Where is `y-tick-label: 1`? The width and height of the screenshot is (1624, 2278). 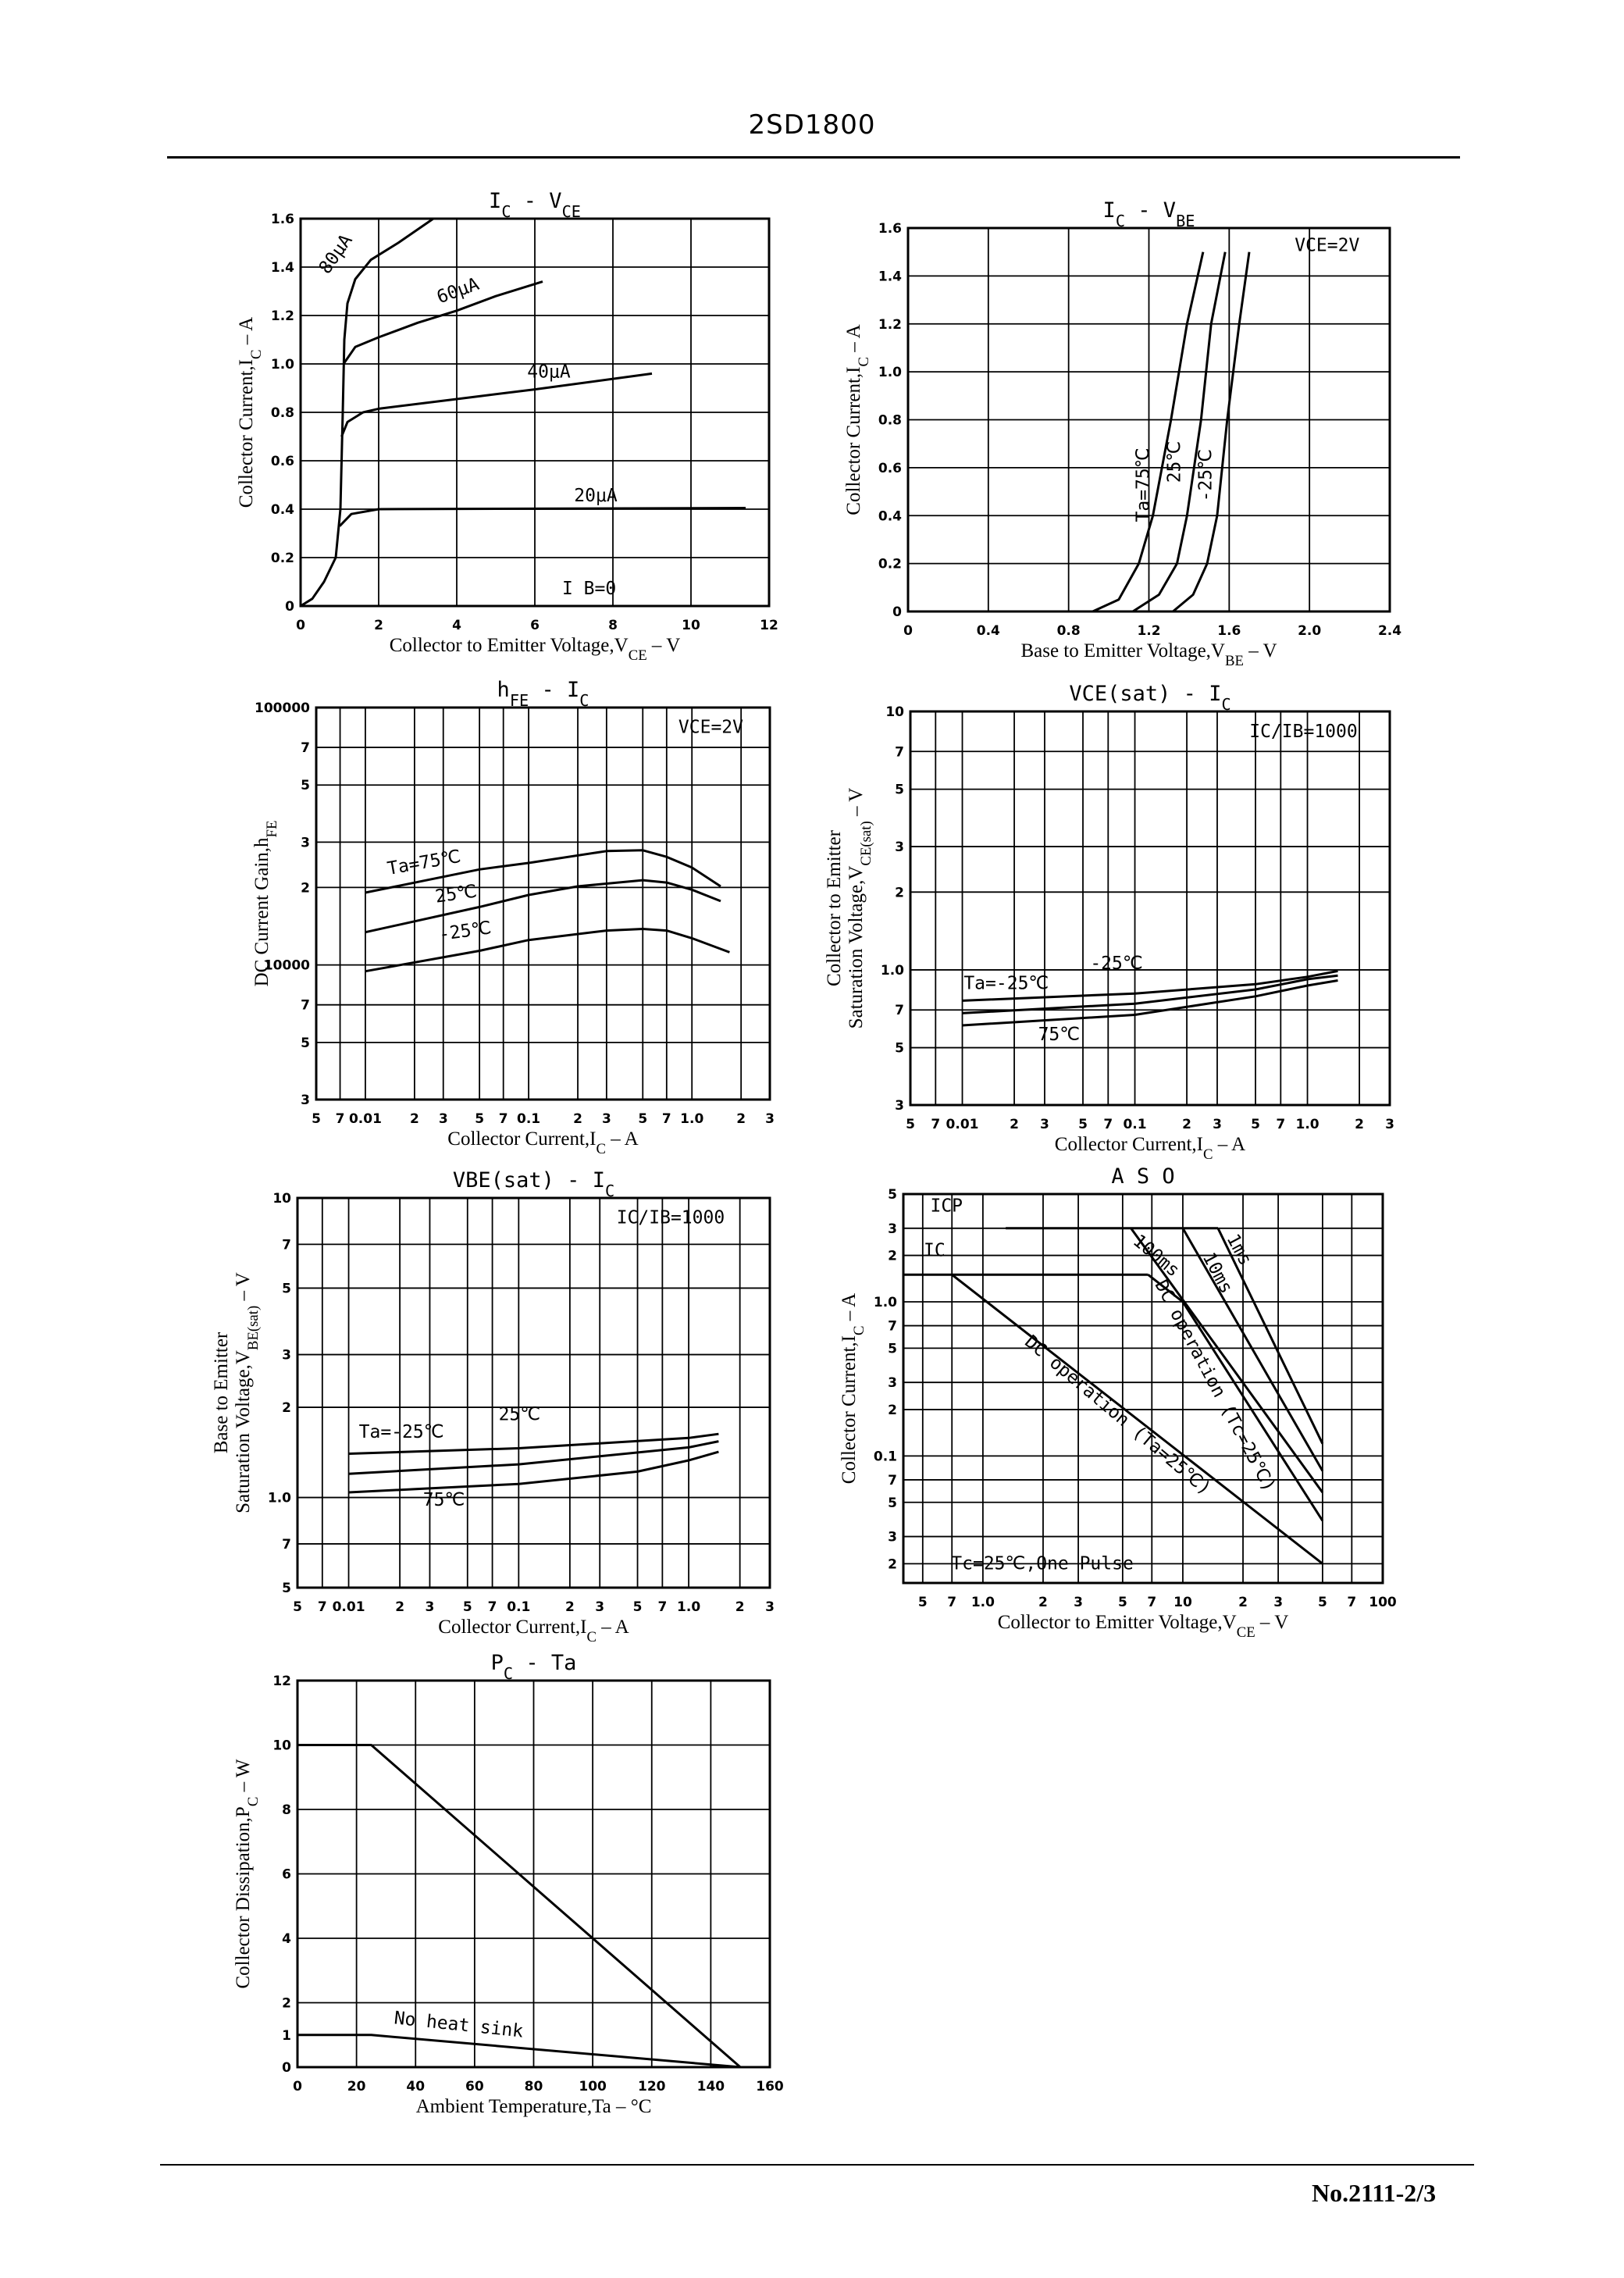 y-tick-label: 1 is located at coordinates (286, 2036).